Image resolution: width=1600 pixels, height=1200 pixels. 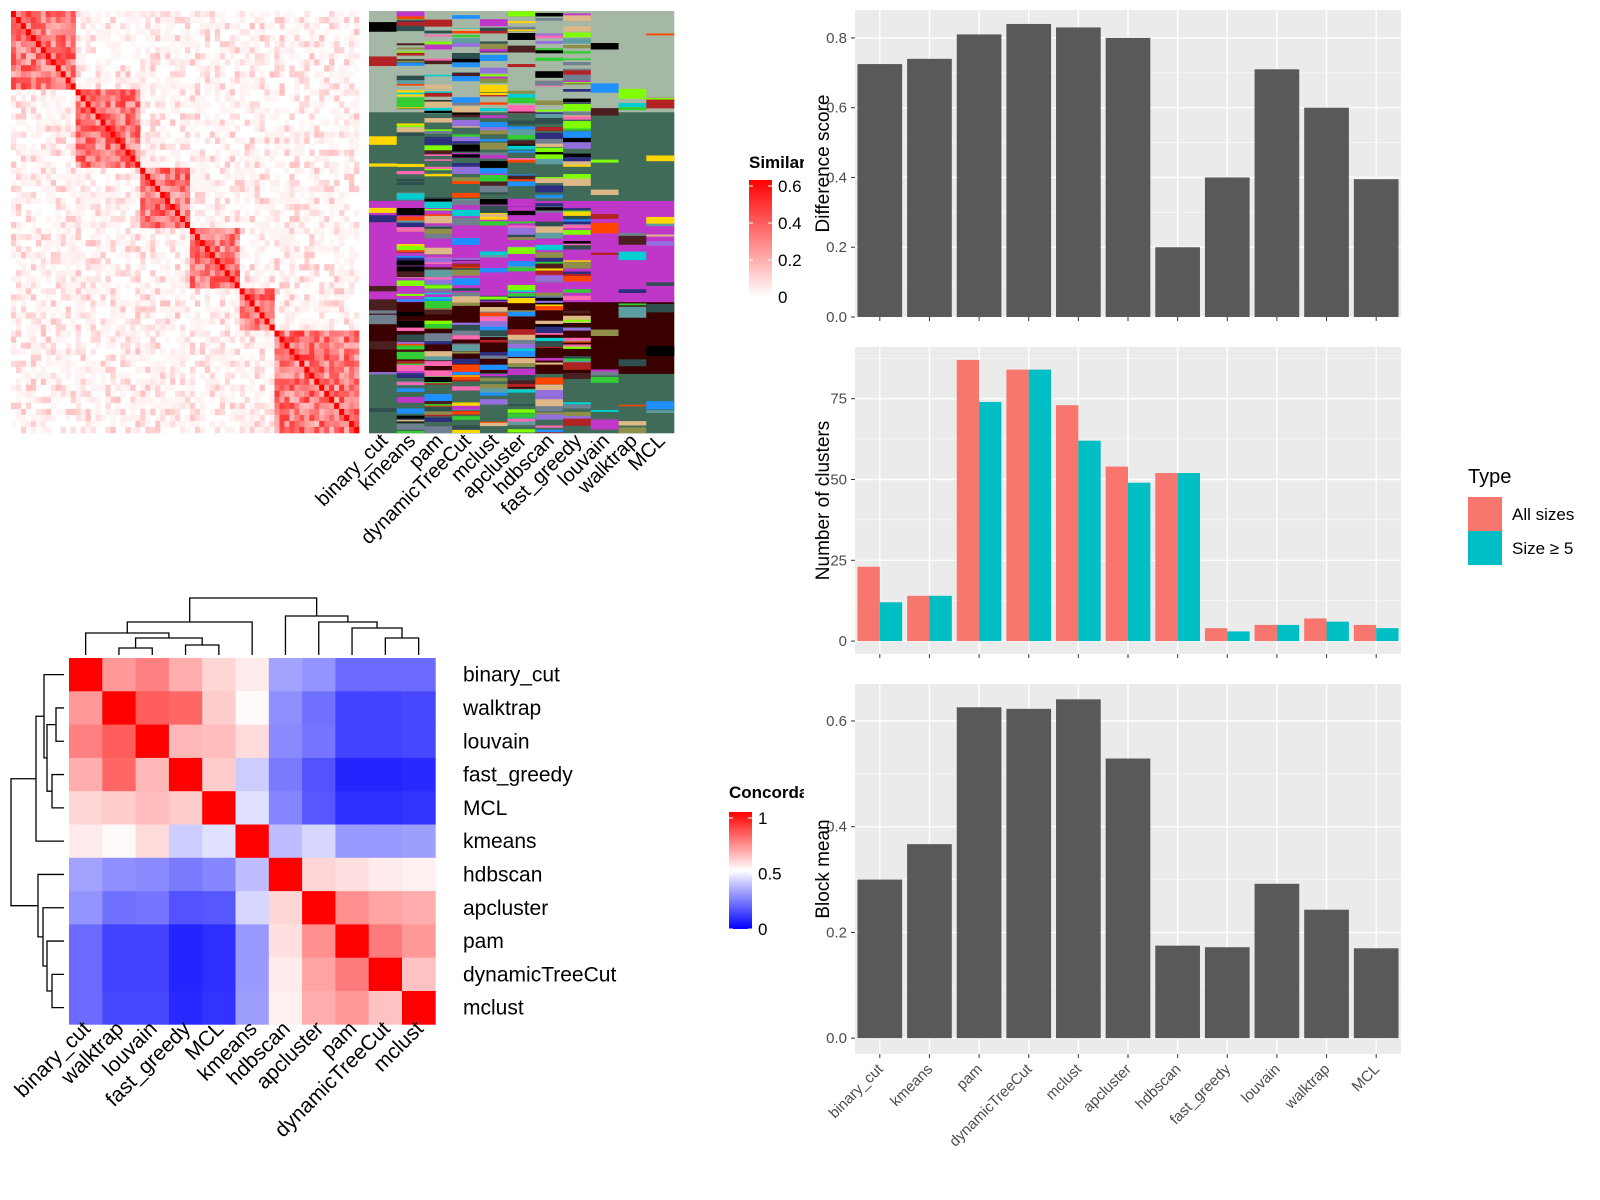 What do you see at coordinates (383, 403) in the screenshot?
I see `annotation-segment` at bounding box center [383, 403].